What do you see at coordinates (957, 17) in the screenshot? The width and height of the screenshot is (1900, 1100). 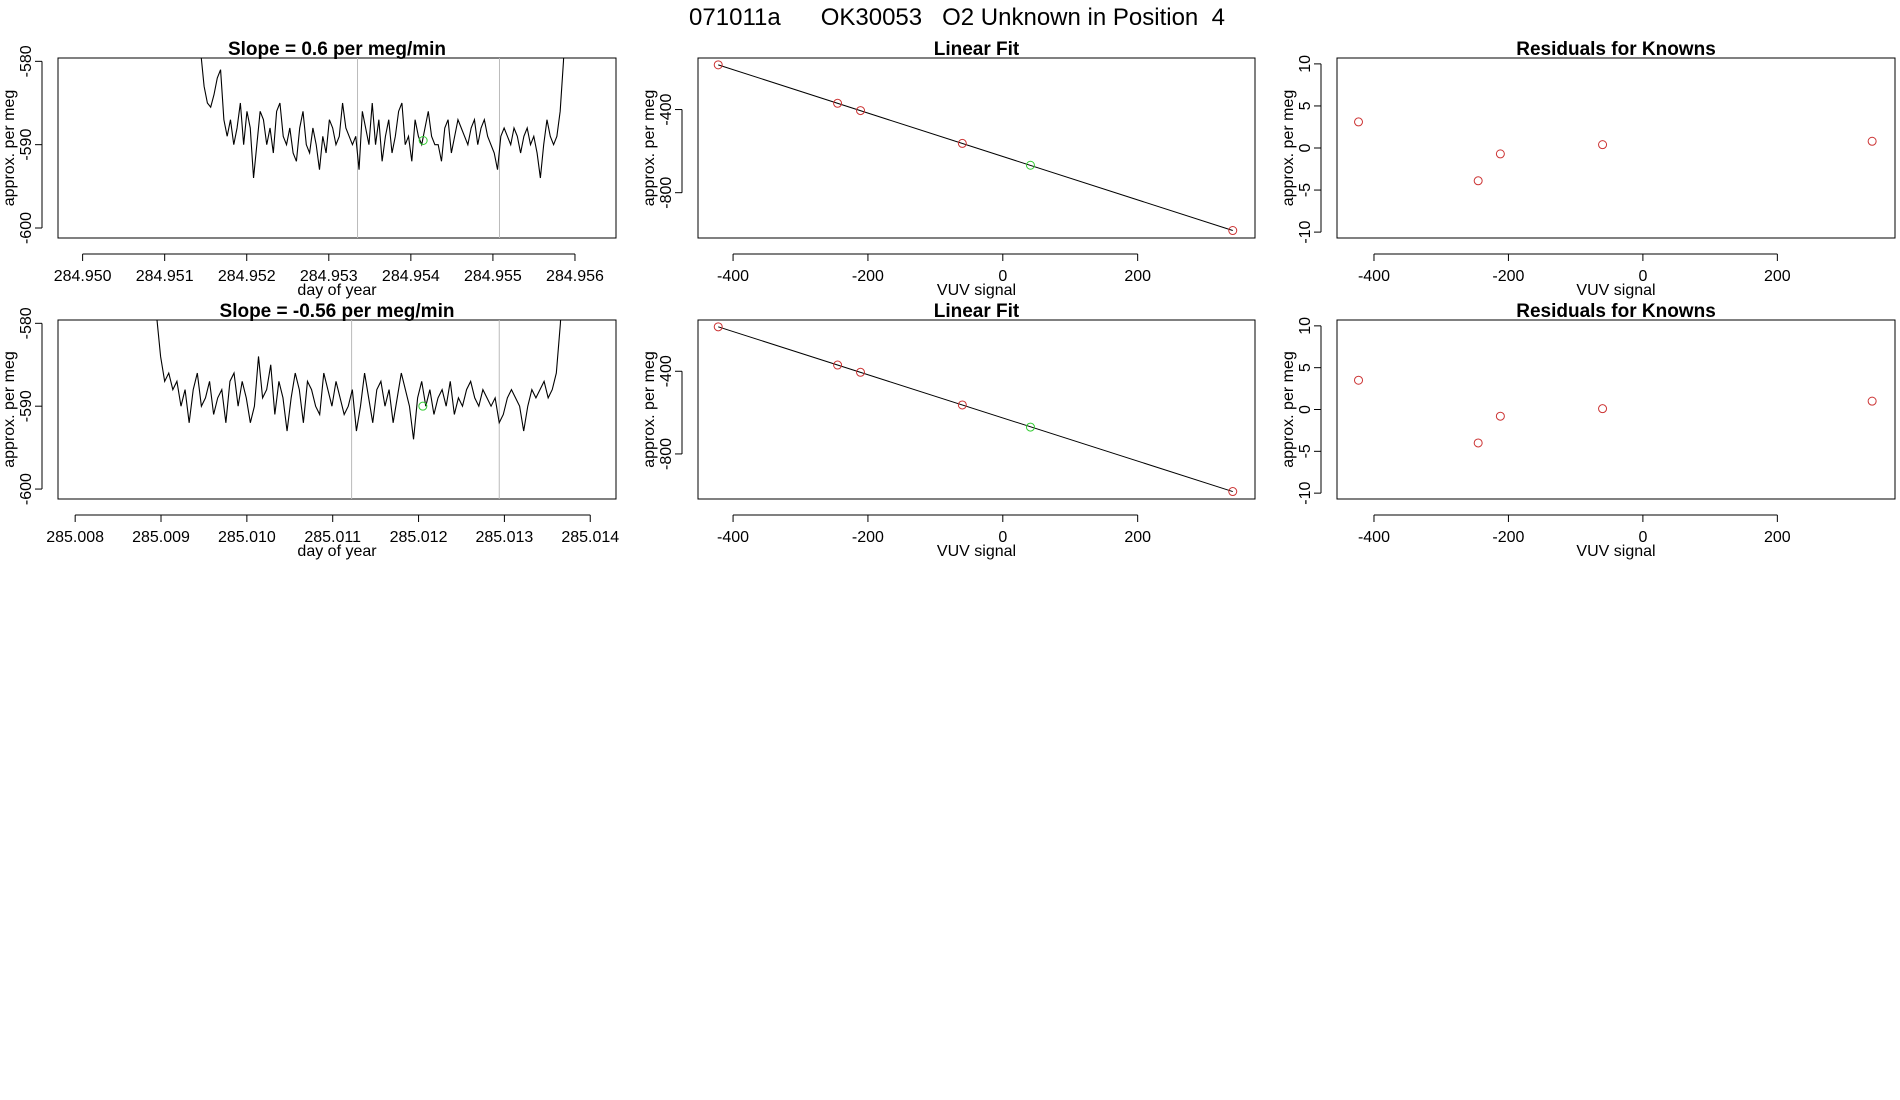 I see `main-title: 071011a OK30053 O2 Unknown in Position 4` at bounding box center [957, 17].